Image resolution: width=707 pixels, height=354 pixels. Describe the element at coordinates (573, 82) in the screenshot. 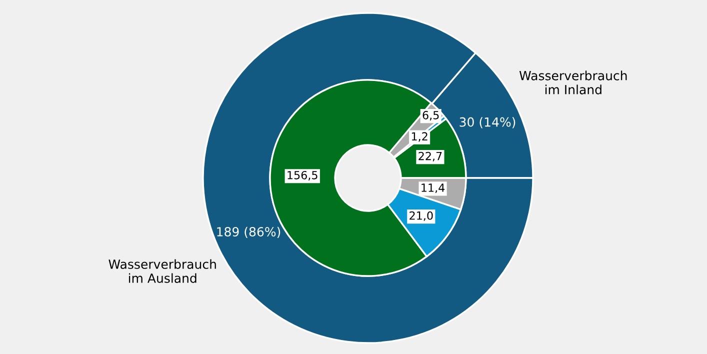

I see `text: Wasserverbrauch im Inland` at that location.